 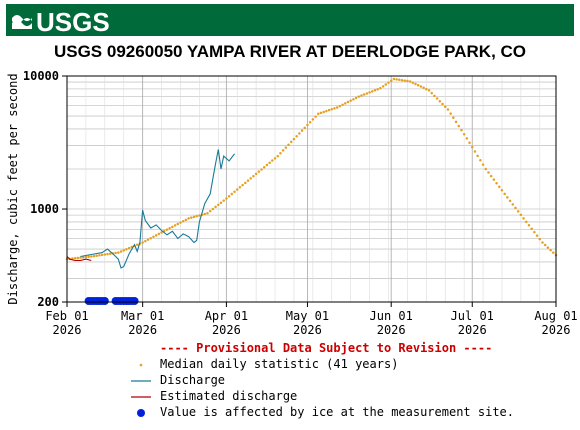 What do you see at coordinates (307, 316) in the screenshot?
I see `x-tick-label: May 01` at bounding box center [307, 316].